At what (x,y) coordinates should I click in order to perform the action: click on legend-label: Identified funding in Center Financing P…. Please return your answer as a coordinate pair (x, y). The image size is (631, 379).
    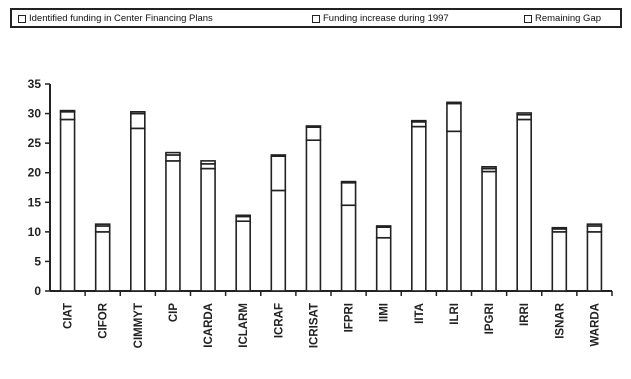
    Looking at the image, I should click on (121, 18).